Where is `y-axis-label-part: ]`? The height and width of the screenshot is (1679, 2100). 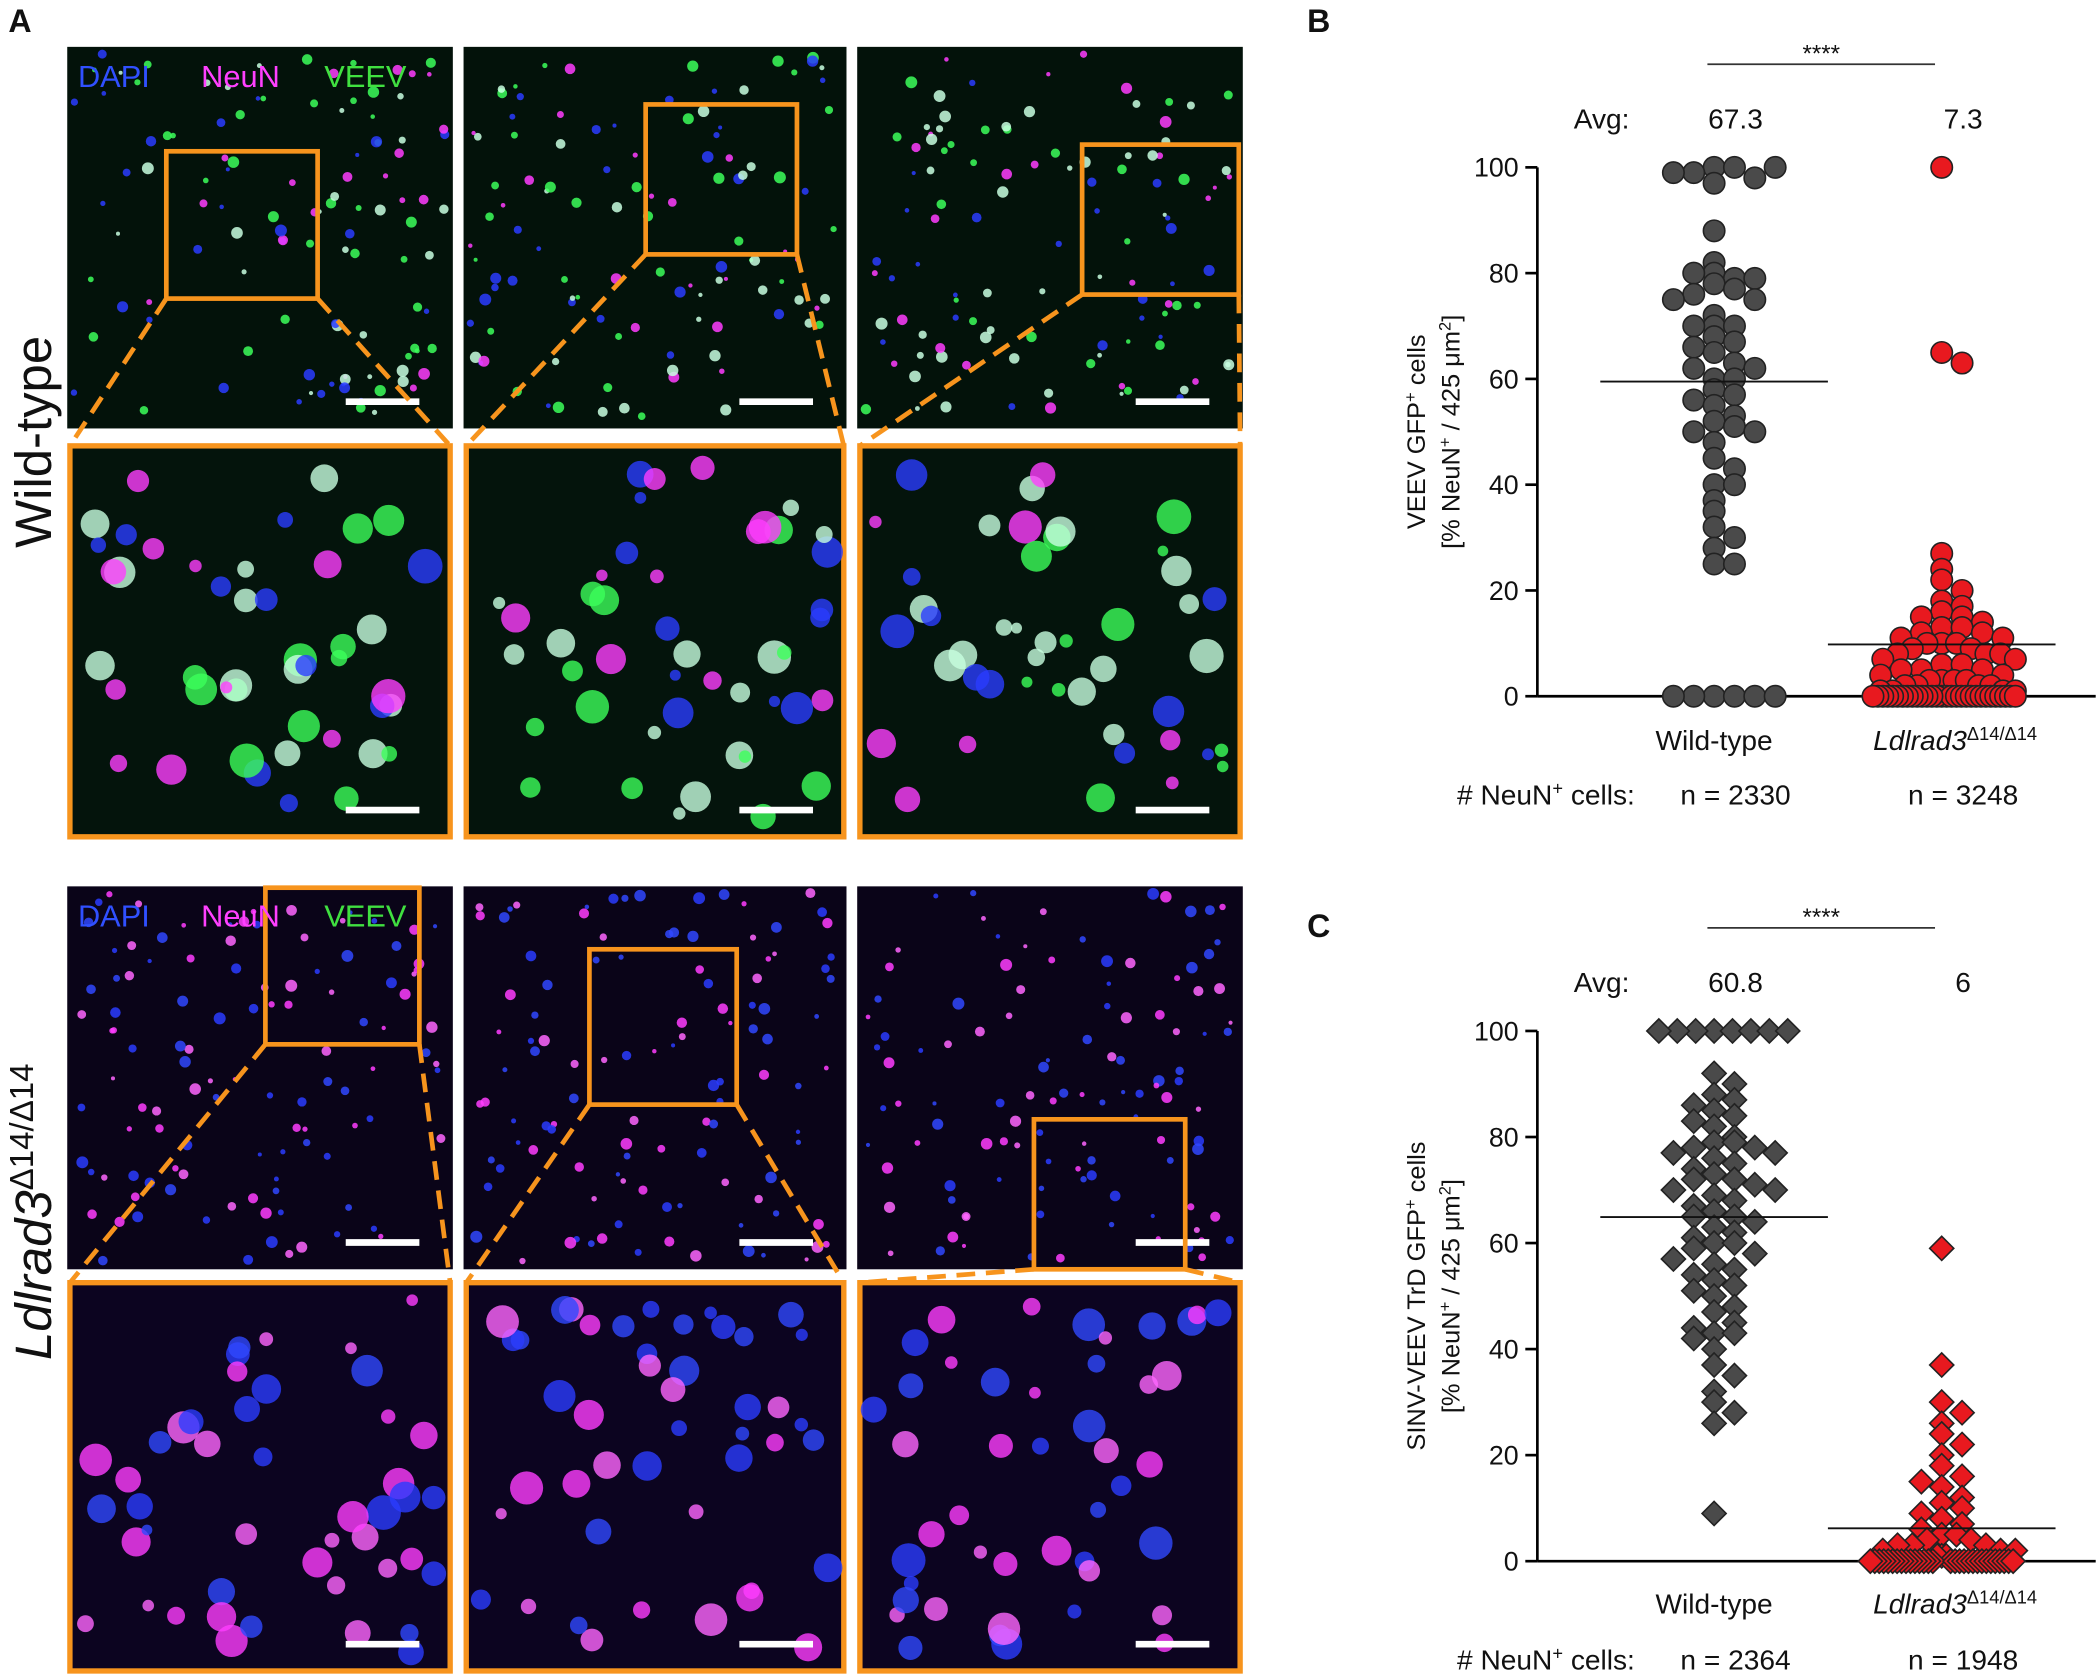 y-axis-label-part: ] is located at coordinates (1452, 1182).